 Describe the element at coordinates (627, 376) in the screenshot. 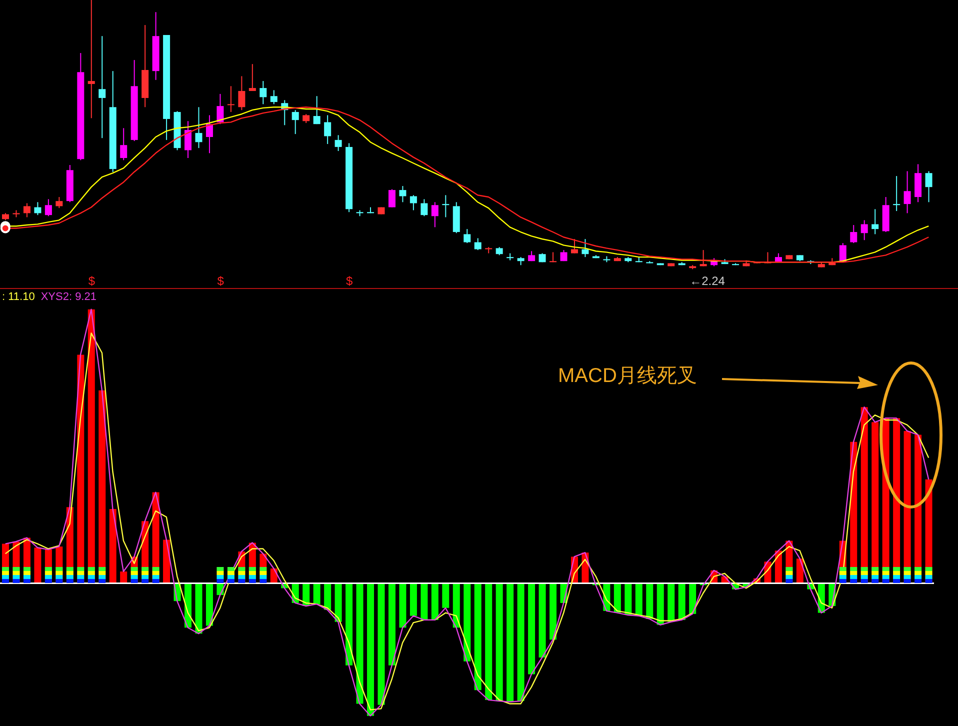

I see `annotation: MACD月线死叉` at that location.